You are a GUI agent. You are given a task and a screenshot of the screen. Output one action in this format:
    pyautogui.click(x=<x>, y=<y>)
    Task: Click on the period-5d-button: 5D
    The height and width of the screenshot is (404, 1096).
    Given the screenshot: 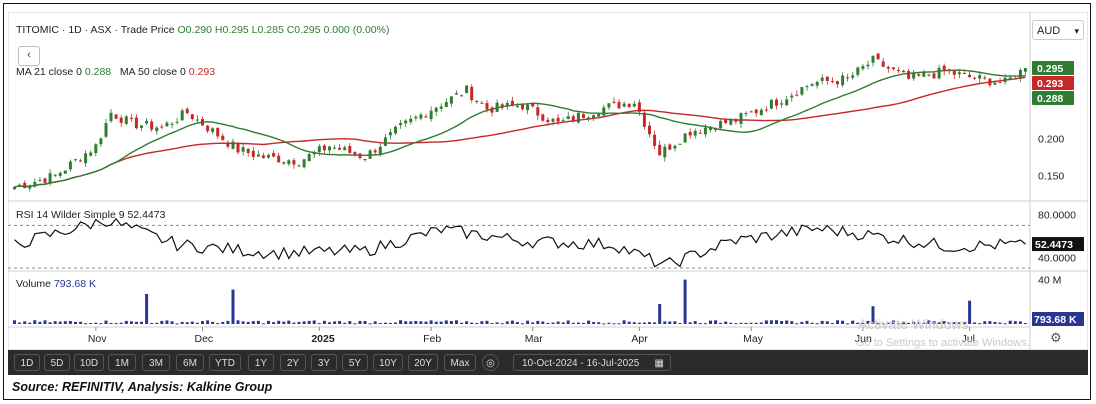 What is the action you would take?
    pyautogui.click(x=57, y=362)
    